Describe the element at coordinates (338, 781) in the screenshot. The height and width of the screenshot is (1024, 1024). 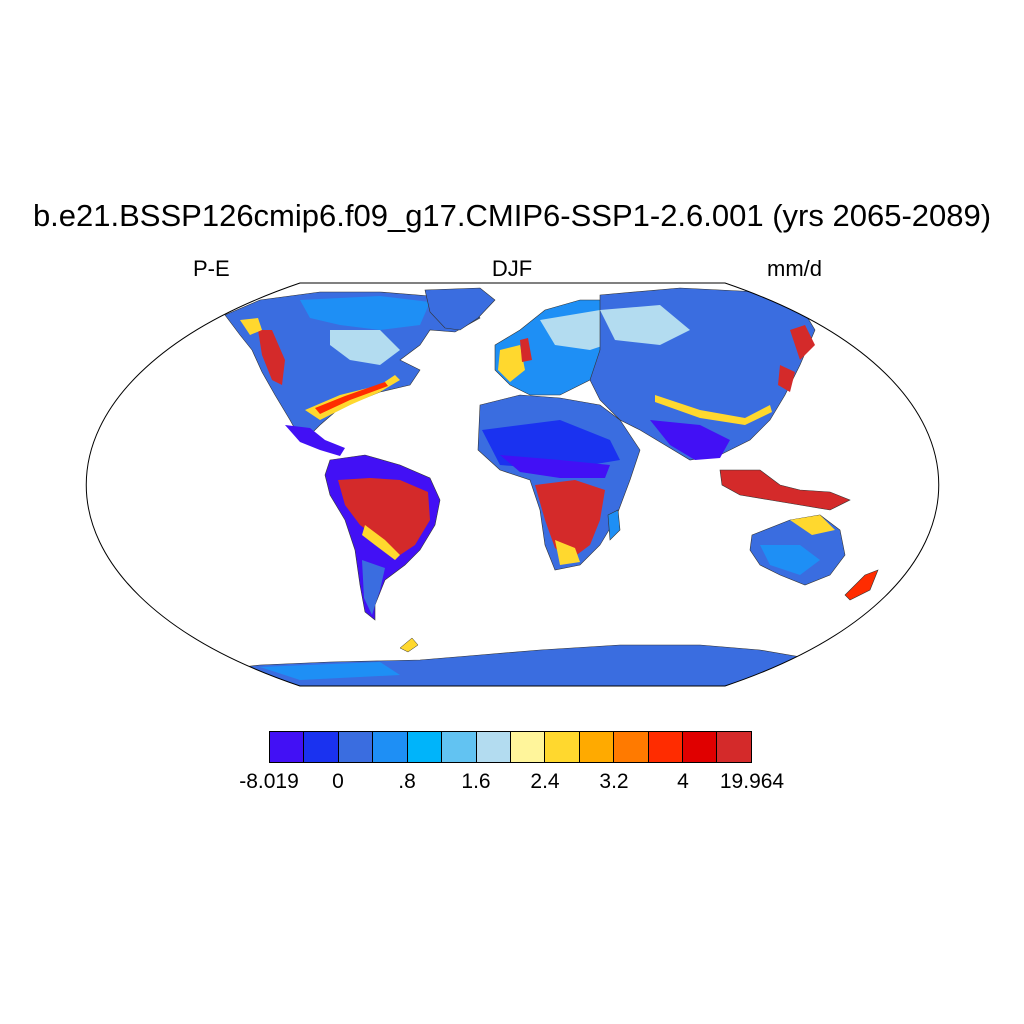
I see `colorbar-label: 0` at that location.